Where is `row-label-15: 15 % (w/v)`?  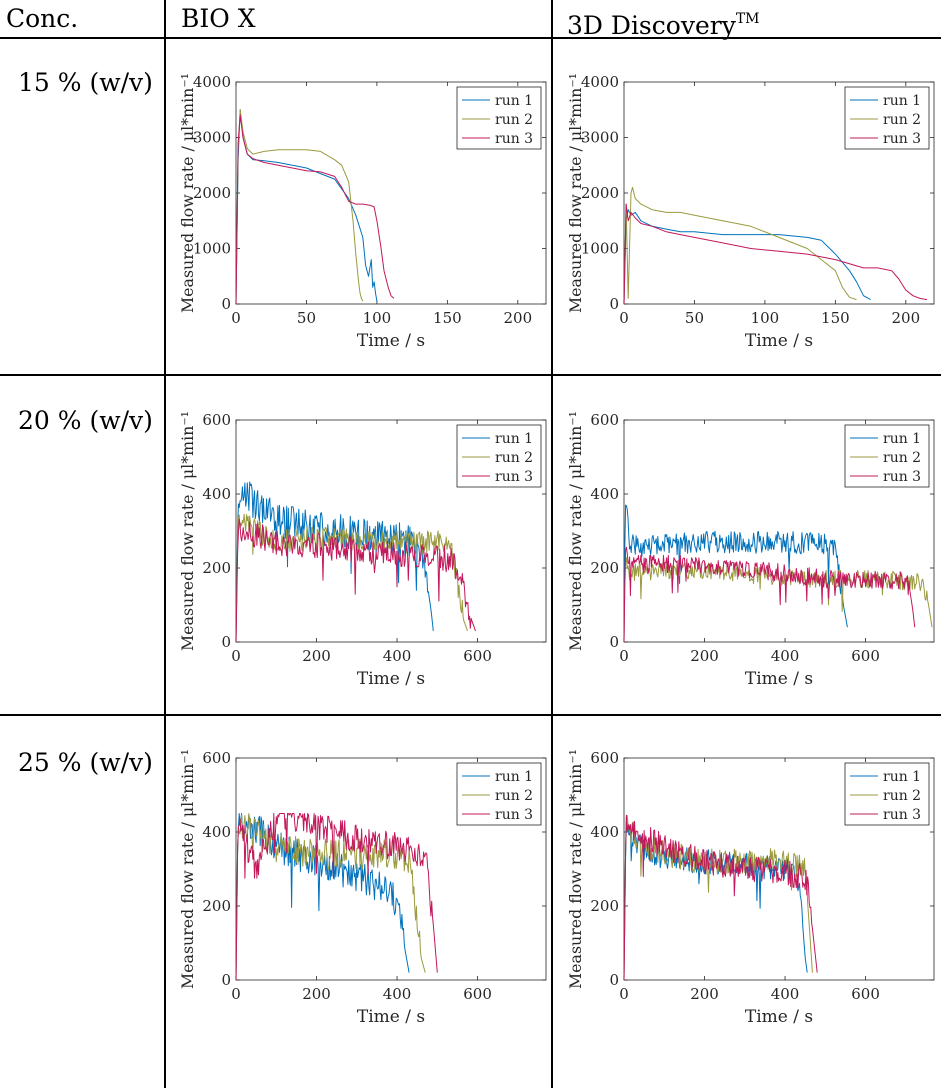
row-label-15: 15 % (w/v) is located at coordinates (85, 82).